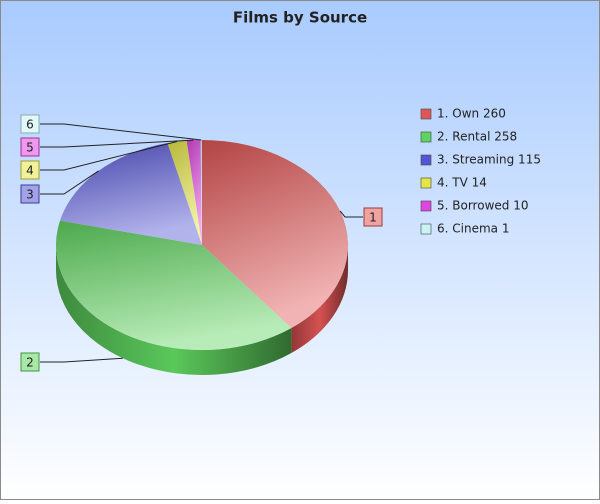 This screenshot has height=504, width=600. What do you see at coordinates (462, 183) in the screenshot?
I see `legend-label: 4. TV 14` at bounding box center [462, 183].